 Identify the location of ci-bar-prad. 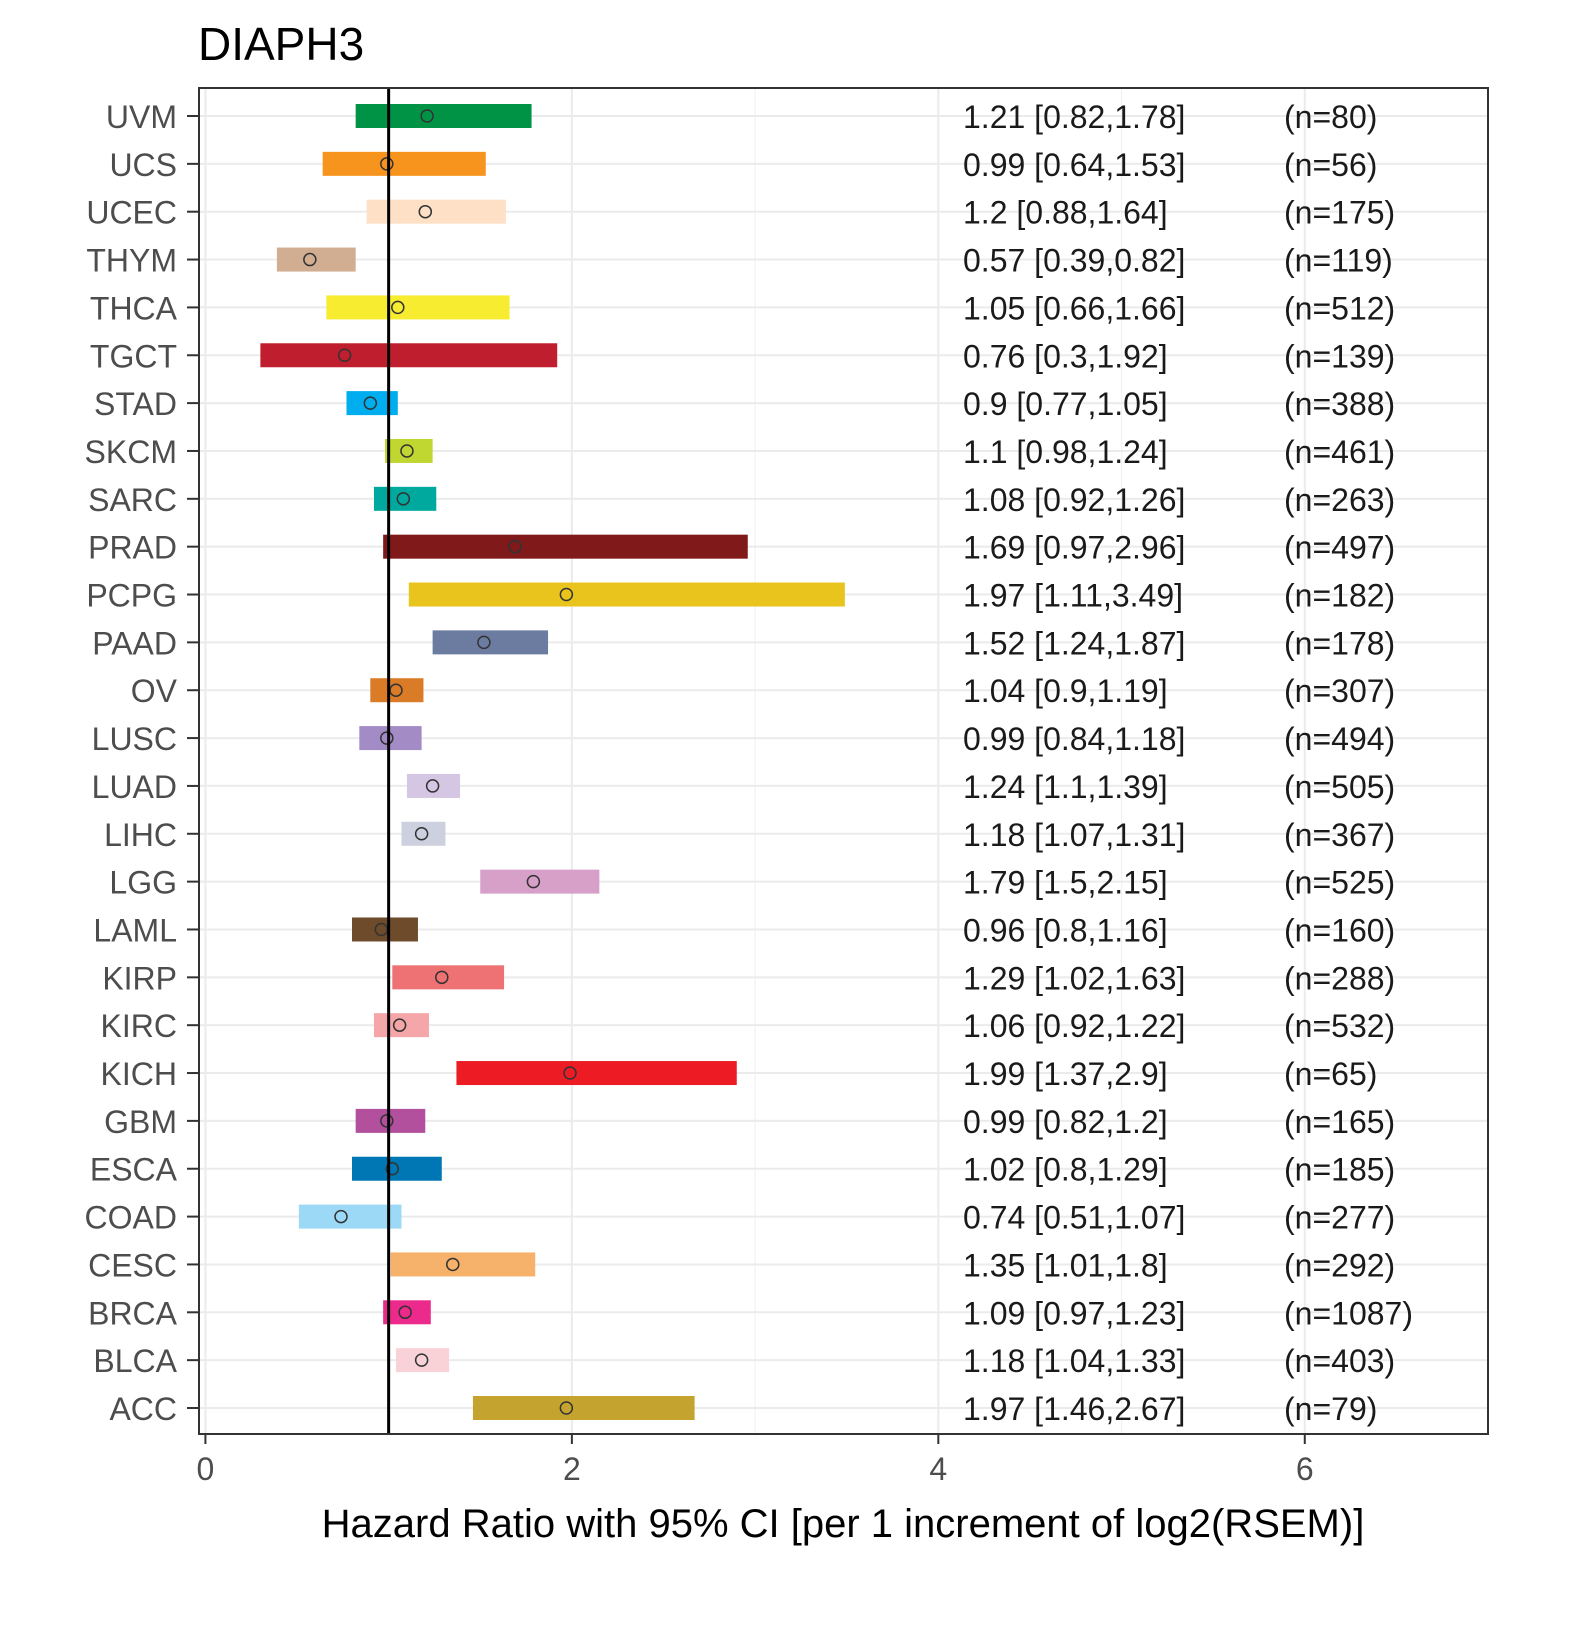
(565, 546).